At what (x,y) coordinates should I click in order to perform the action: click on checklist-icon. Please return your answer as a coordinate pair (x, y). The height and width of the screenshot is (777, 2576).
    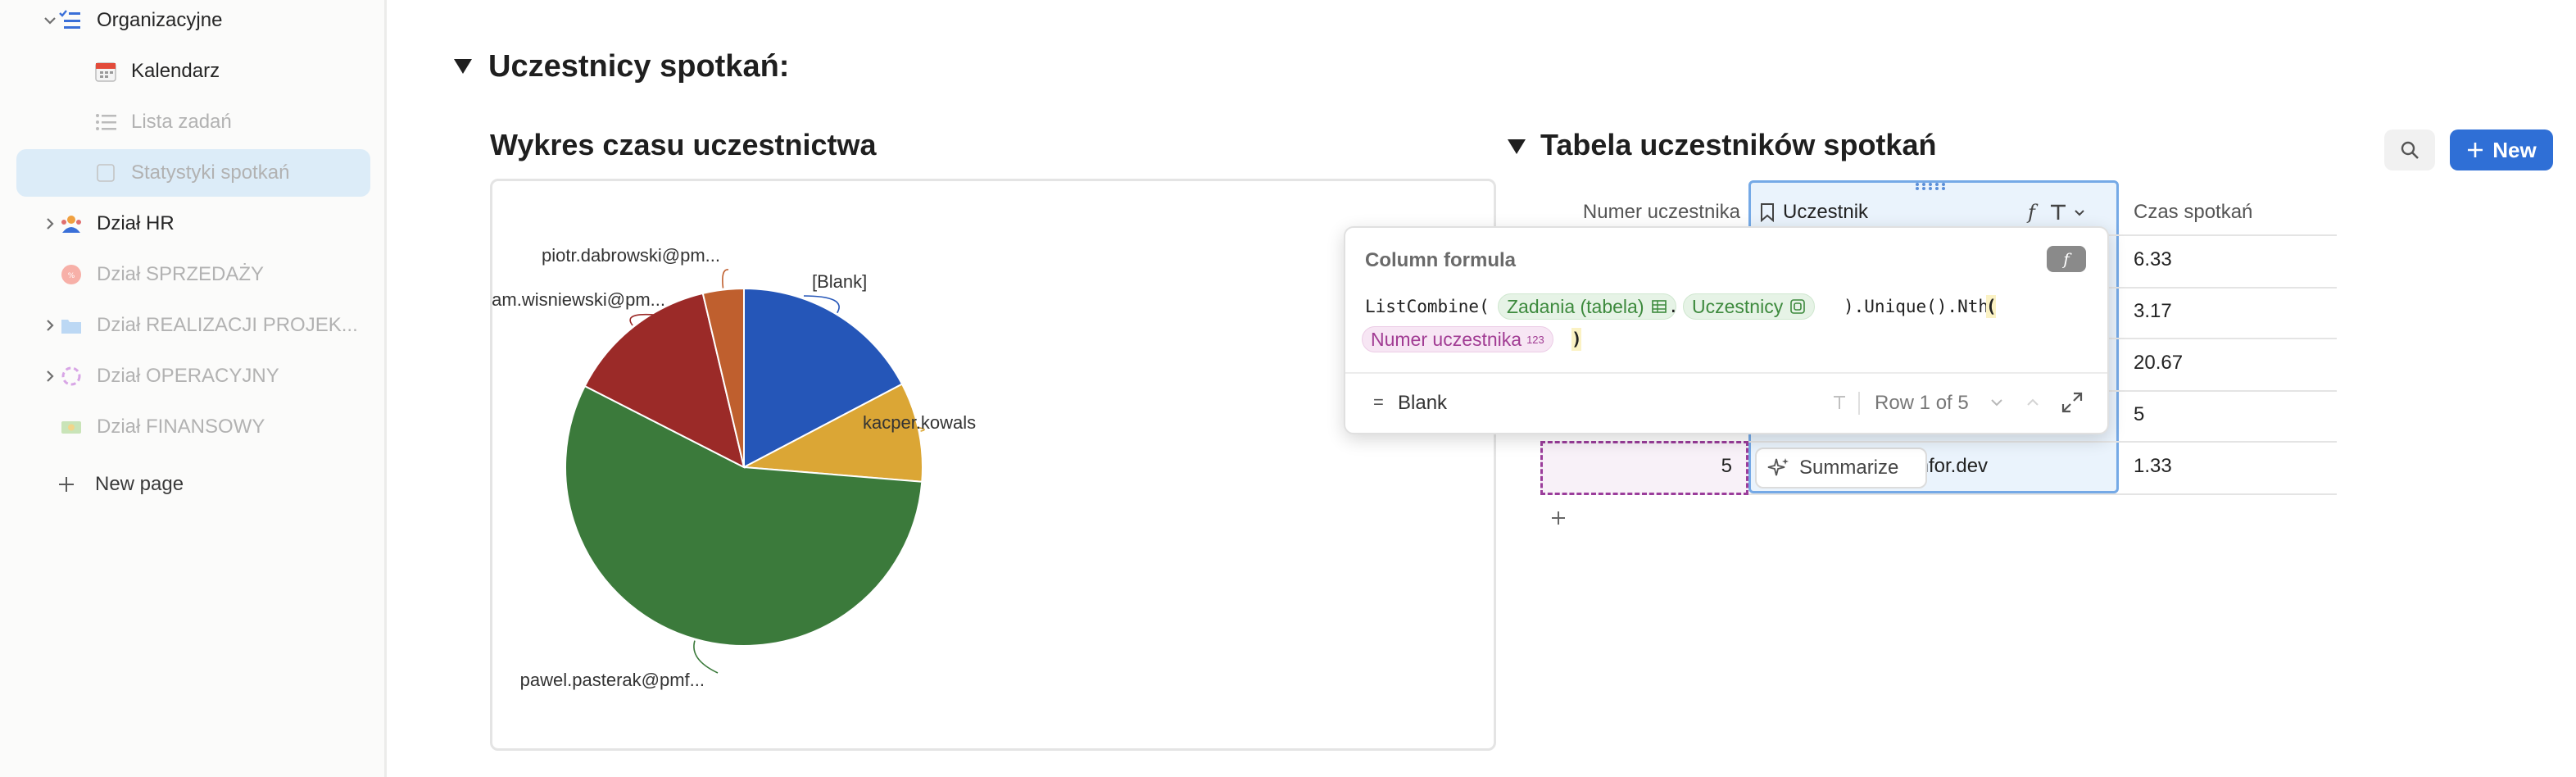
    Looking at the image, I should click on (69, 19).